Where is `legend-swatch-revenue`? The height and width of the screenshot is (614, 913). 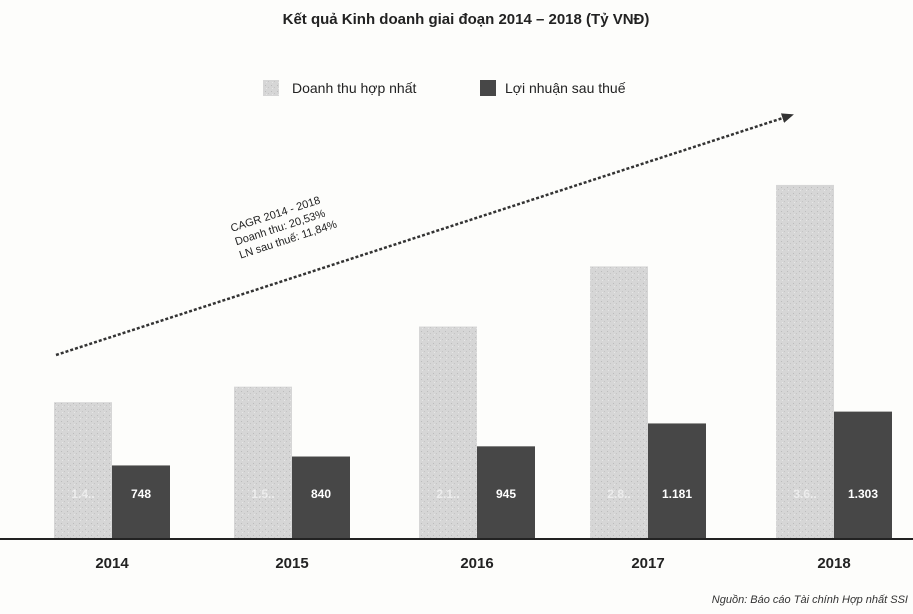 legend-swatch-revenue is located at coordinates (271, 88).